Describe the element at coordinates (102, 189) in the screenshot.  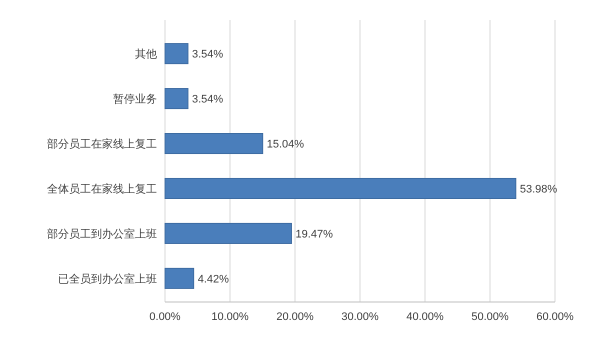
I see `y-tick-label: 全体员工在家线上复工` at that location.